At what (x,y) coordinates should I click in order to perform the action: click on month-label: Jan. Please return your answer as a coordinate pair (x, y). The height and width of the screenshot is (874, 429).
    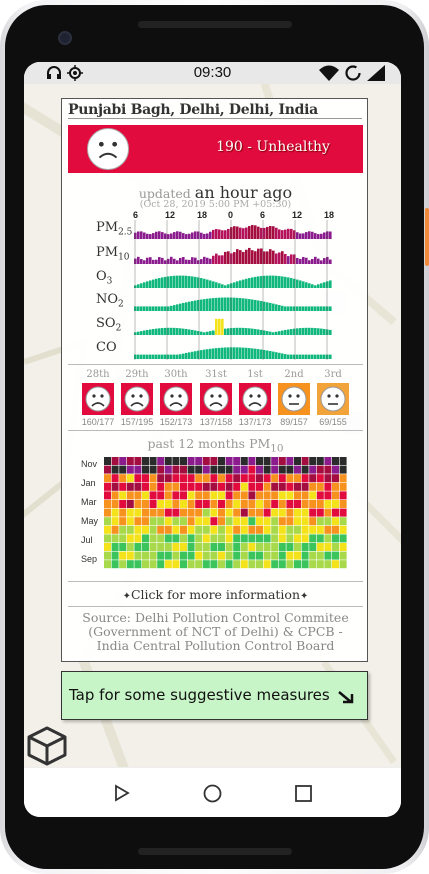
    Looking at the image, I should click on (88, 483).